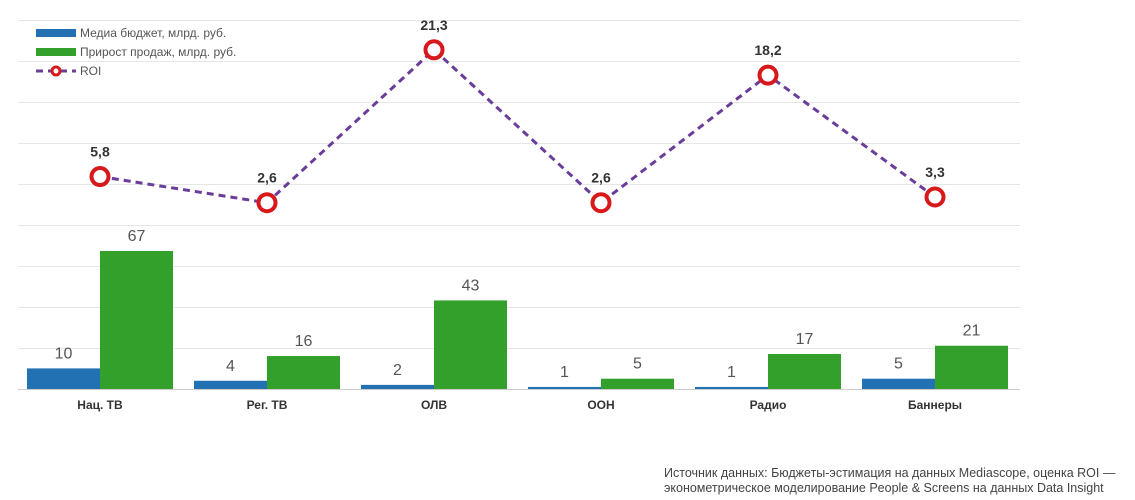  What do you see at coordinates (158, 52) in the screenshot?
I see `legend-label-sales-growth: Прирост продаж, млрд. руб.` at bounding box center [158, 52].